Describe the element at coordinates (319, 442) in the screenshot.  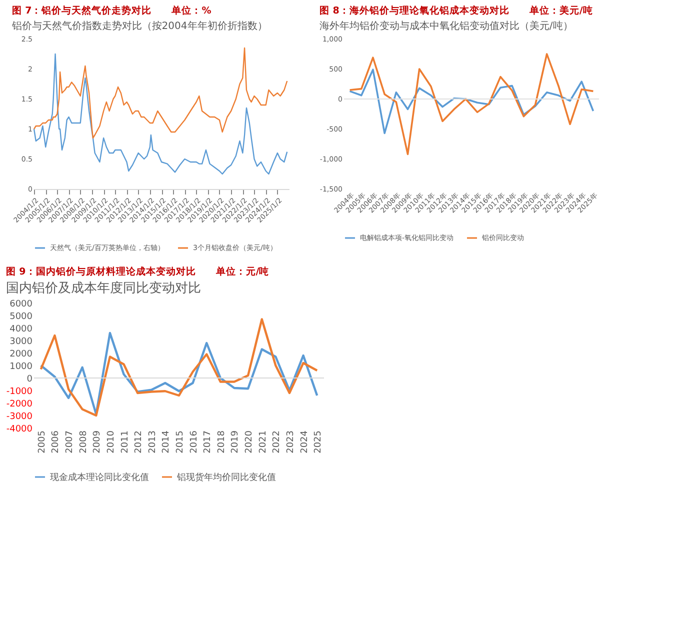
I see `x-tick-label: 2025` at that location.